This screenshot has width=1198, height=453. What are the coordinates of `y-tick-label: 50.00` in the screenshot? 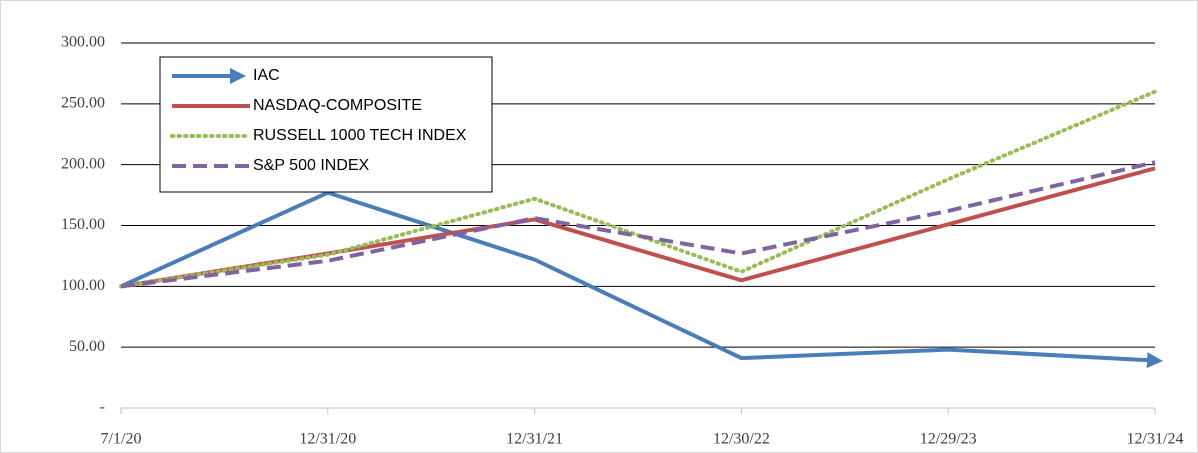 It's located at (87, 346).